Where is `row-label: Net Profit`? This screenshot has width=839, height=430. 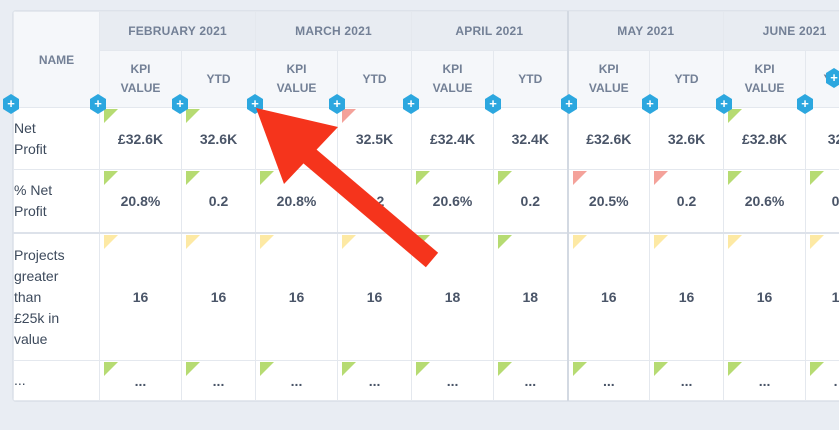
row-label: Net Profit is located at coordinates (56, 138).